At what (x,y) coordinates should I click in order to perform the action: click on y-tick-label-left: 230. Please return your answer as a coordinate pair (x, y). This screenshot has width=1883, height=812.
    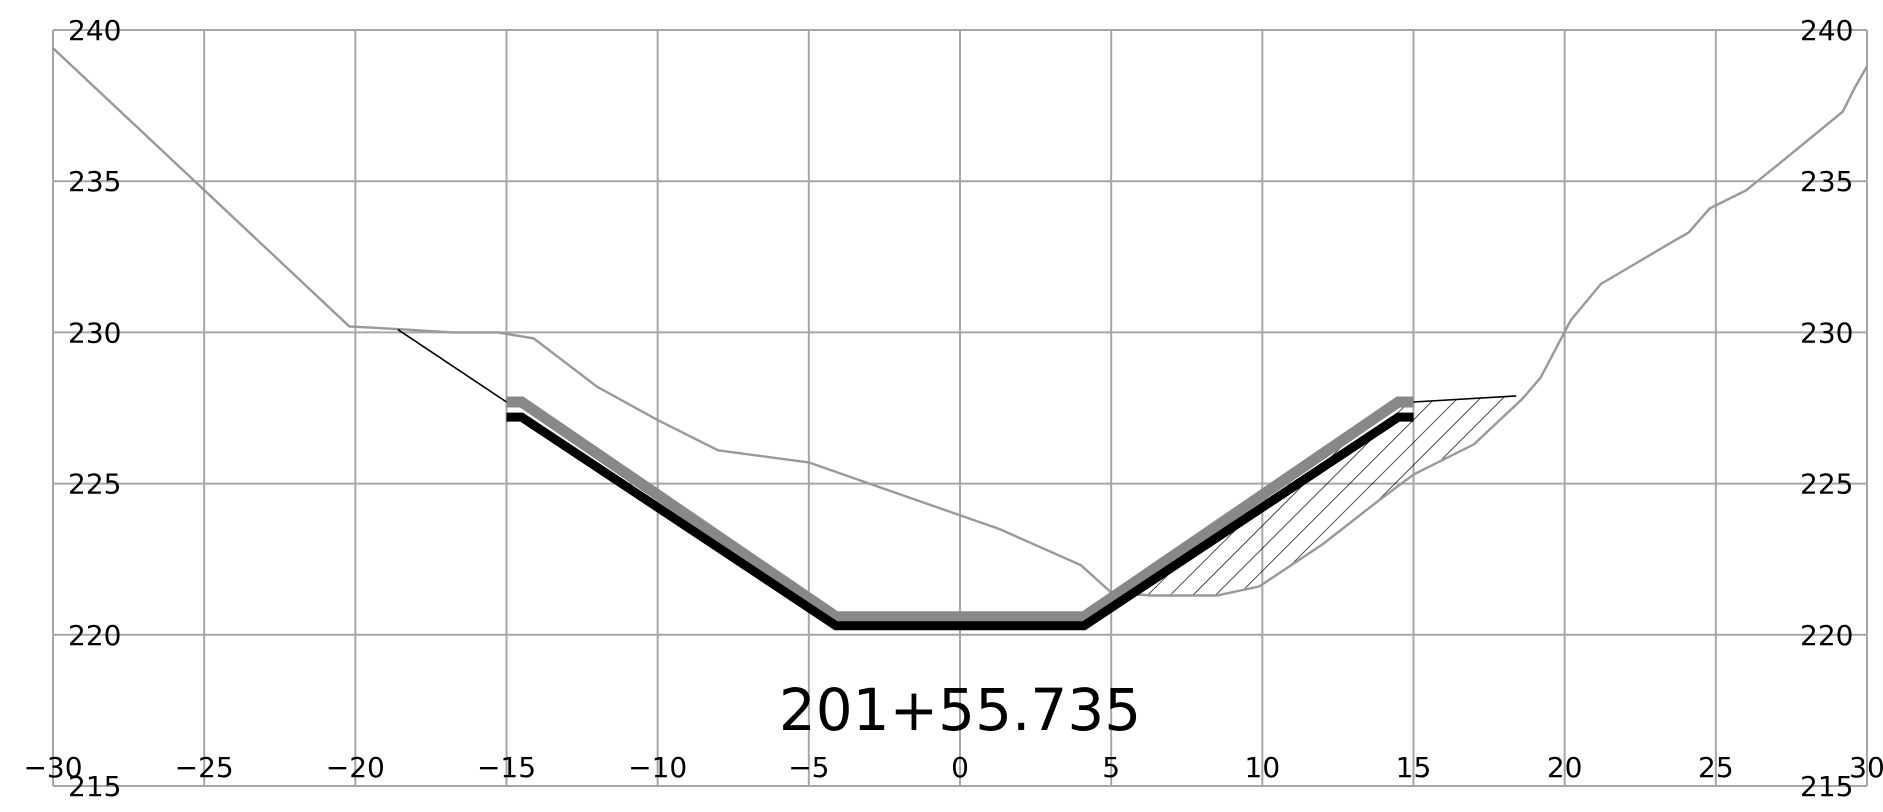
    Looking at the image, I should click on (94, 332).